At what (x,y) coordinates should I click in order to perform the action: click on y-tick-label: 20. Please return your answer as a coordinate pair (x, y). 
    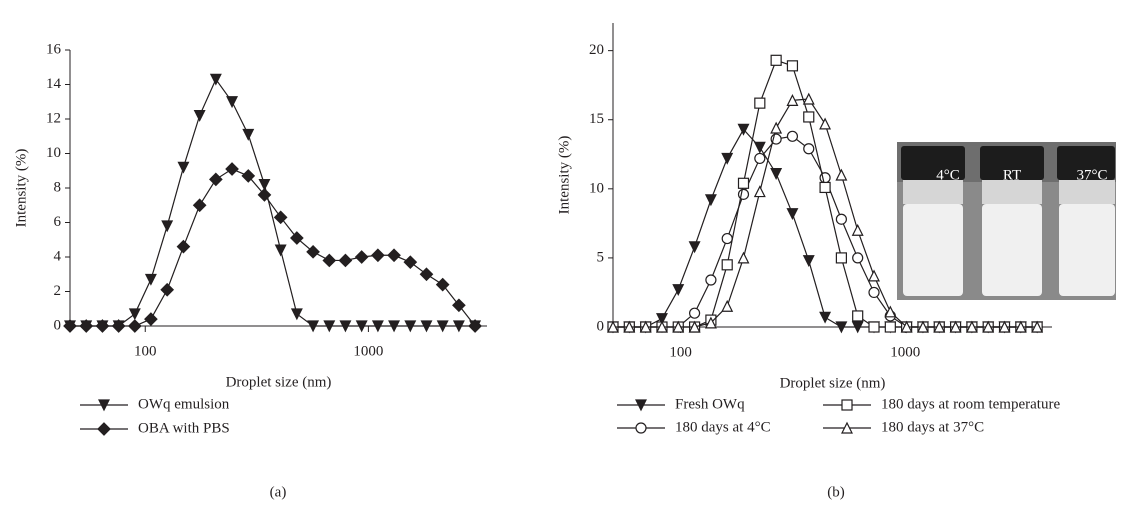
    Looking at the image, I should click on (596, 50).